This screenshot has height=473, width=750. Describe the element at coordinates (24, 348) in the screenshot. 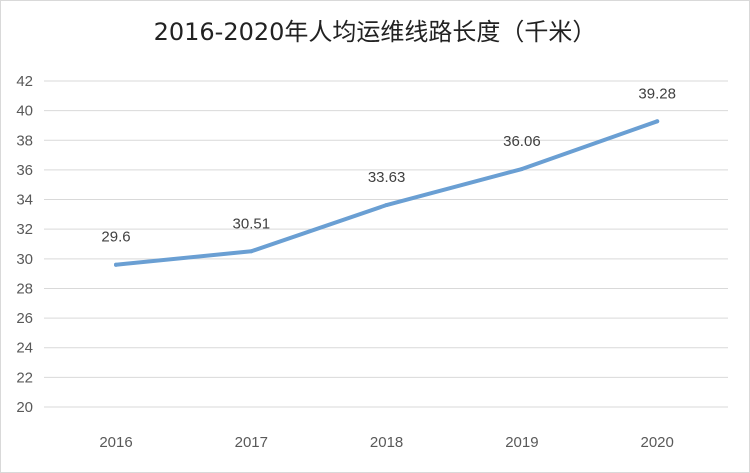

I see `y-tick-label: 24` at that location.